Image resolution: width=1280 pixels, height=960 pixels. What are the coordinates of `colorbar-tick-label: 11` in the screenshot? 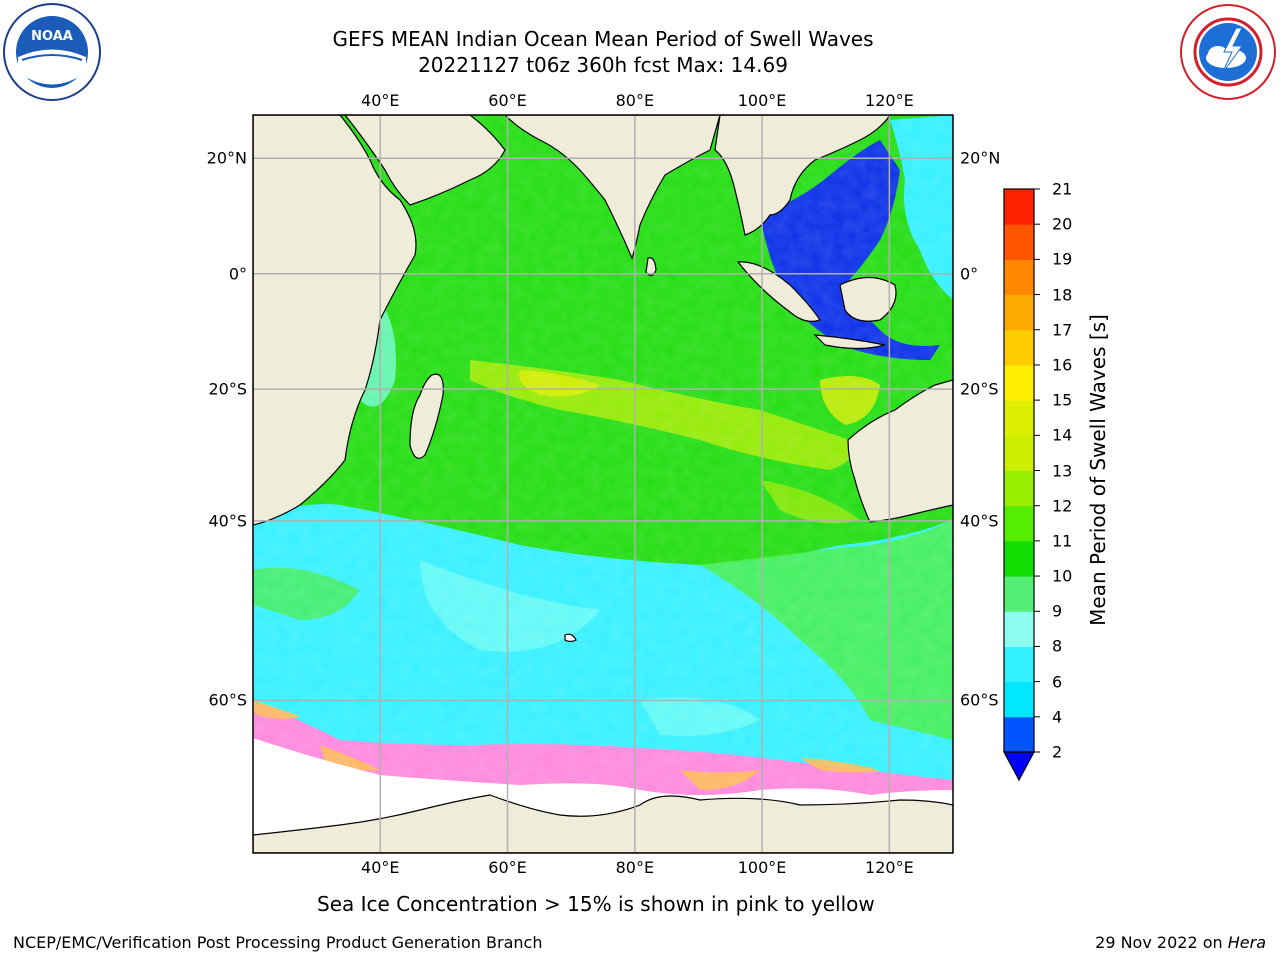 It's located at (1062, 541).